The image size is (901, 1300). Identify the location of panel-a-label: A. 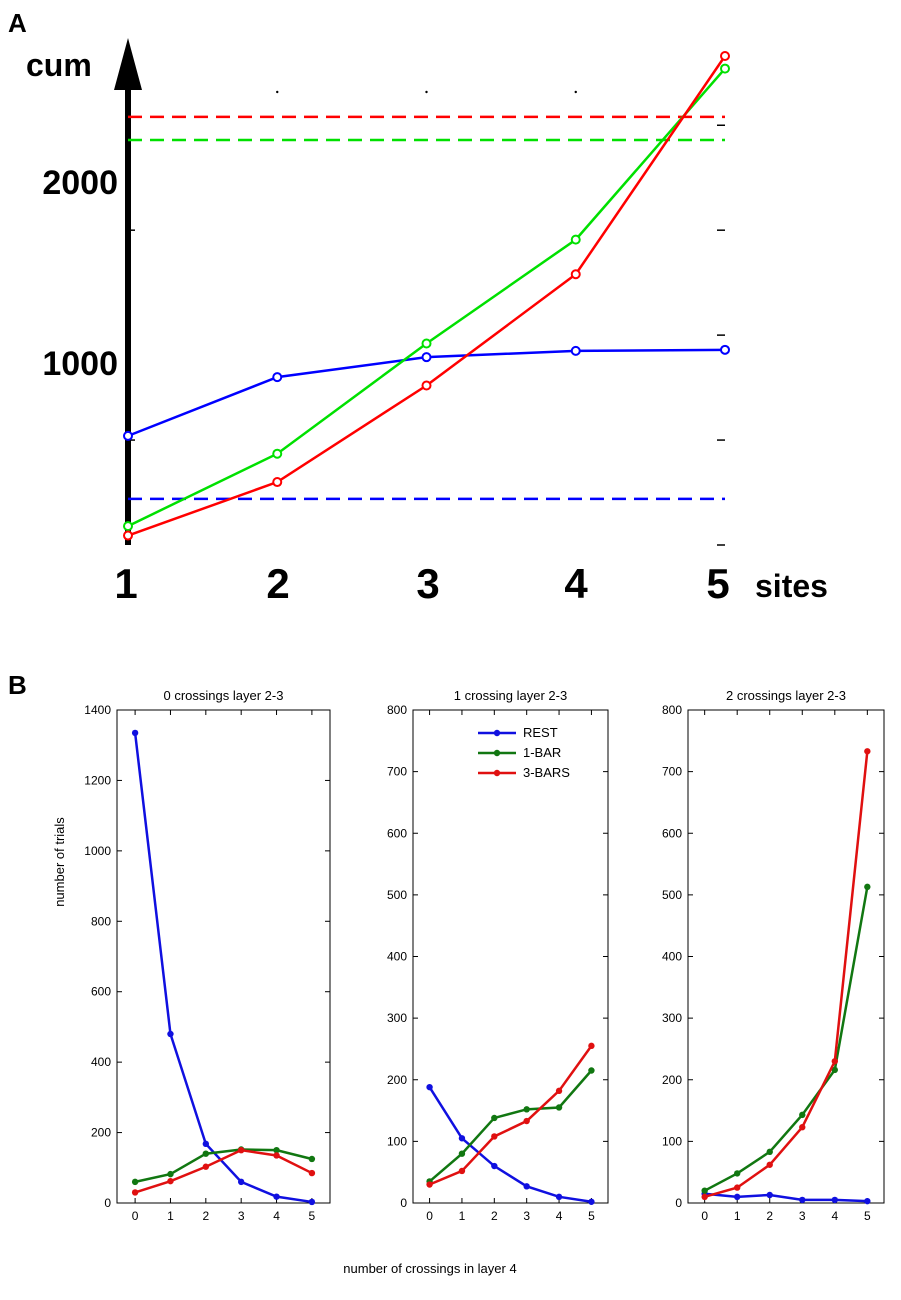
(17, 23).